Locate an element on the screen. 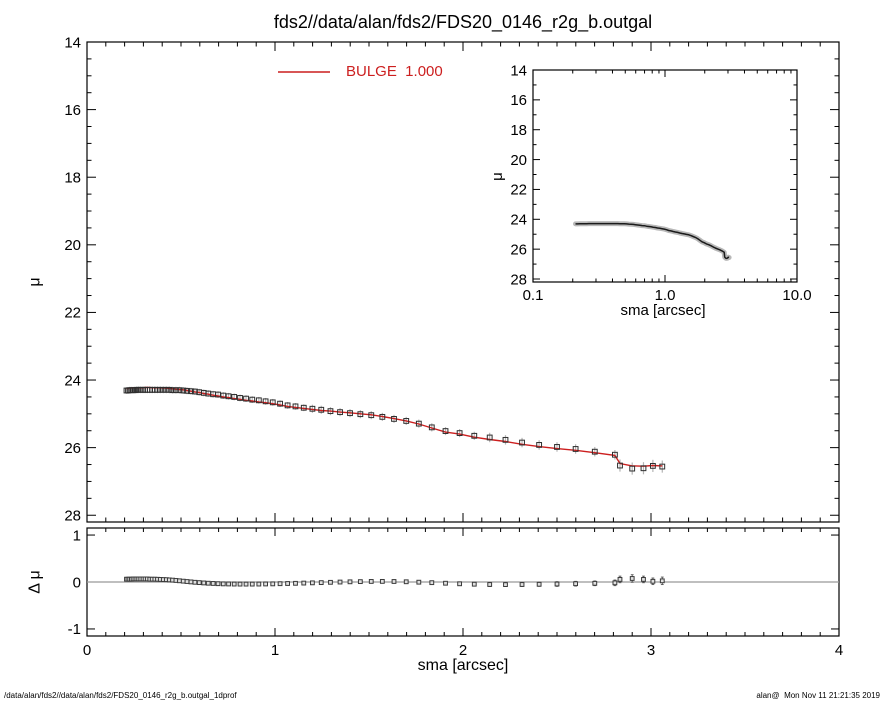 The image size is (885, 708). inset-x-axis-label: sma [arcsec] is located at coordinates (663, 310).